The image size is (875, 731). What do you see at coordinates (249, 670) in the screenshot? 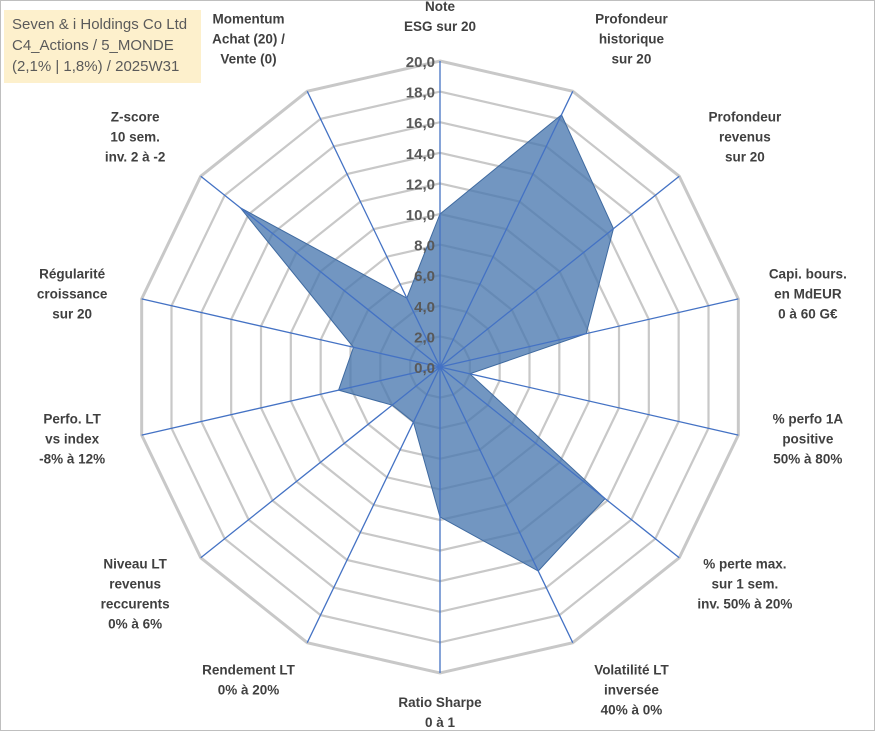
I see `axis-label-line: Rendement LT` at bounding box center [249, 670].